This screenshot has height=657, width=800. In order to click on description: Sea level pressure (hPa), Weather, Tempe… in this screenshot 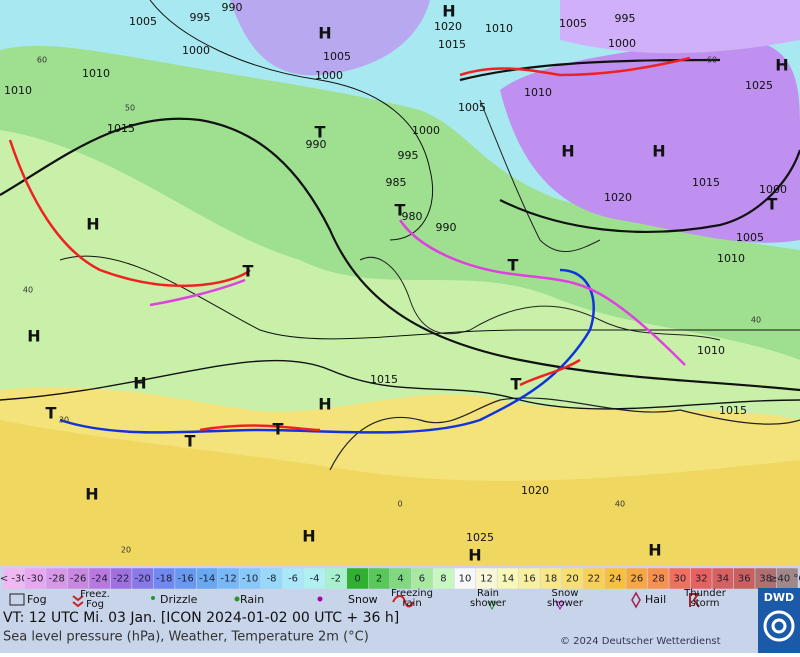, I will do `click(186, 637)`.